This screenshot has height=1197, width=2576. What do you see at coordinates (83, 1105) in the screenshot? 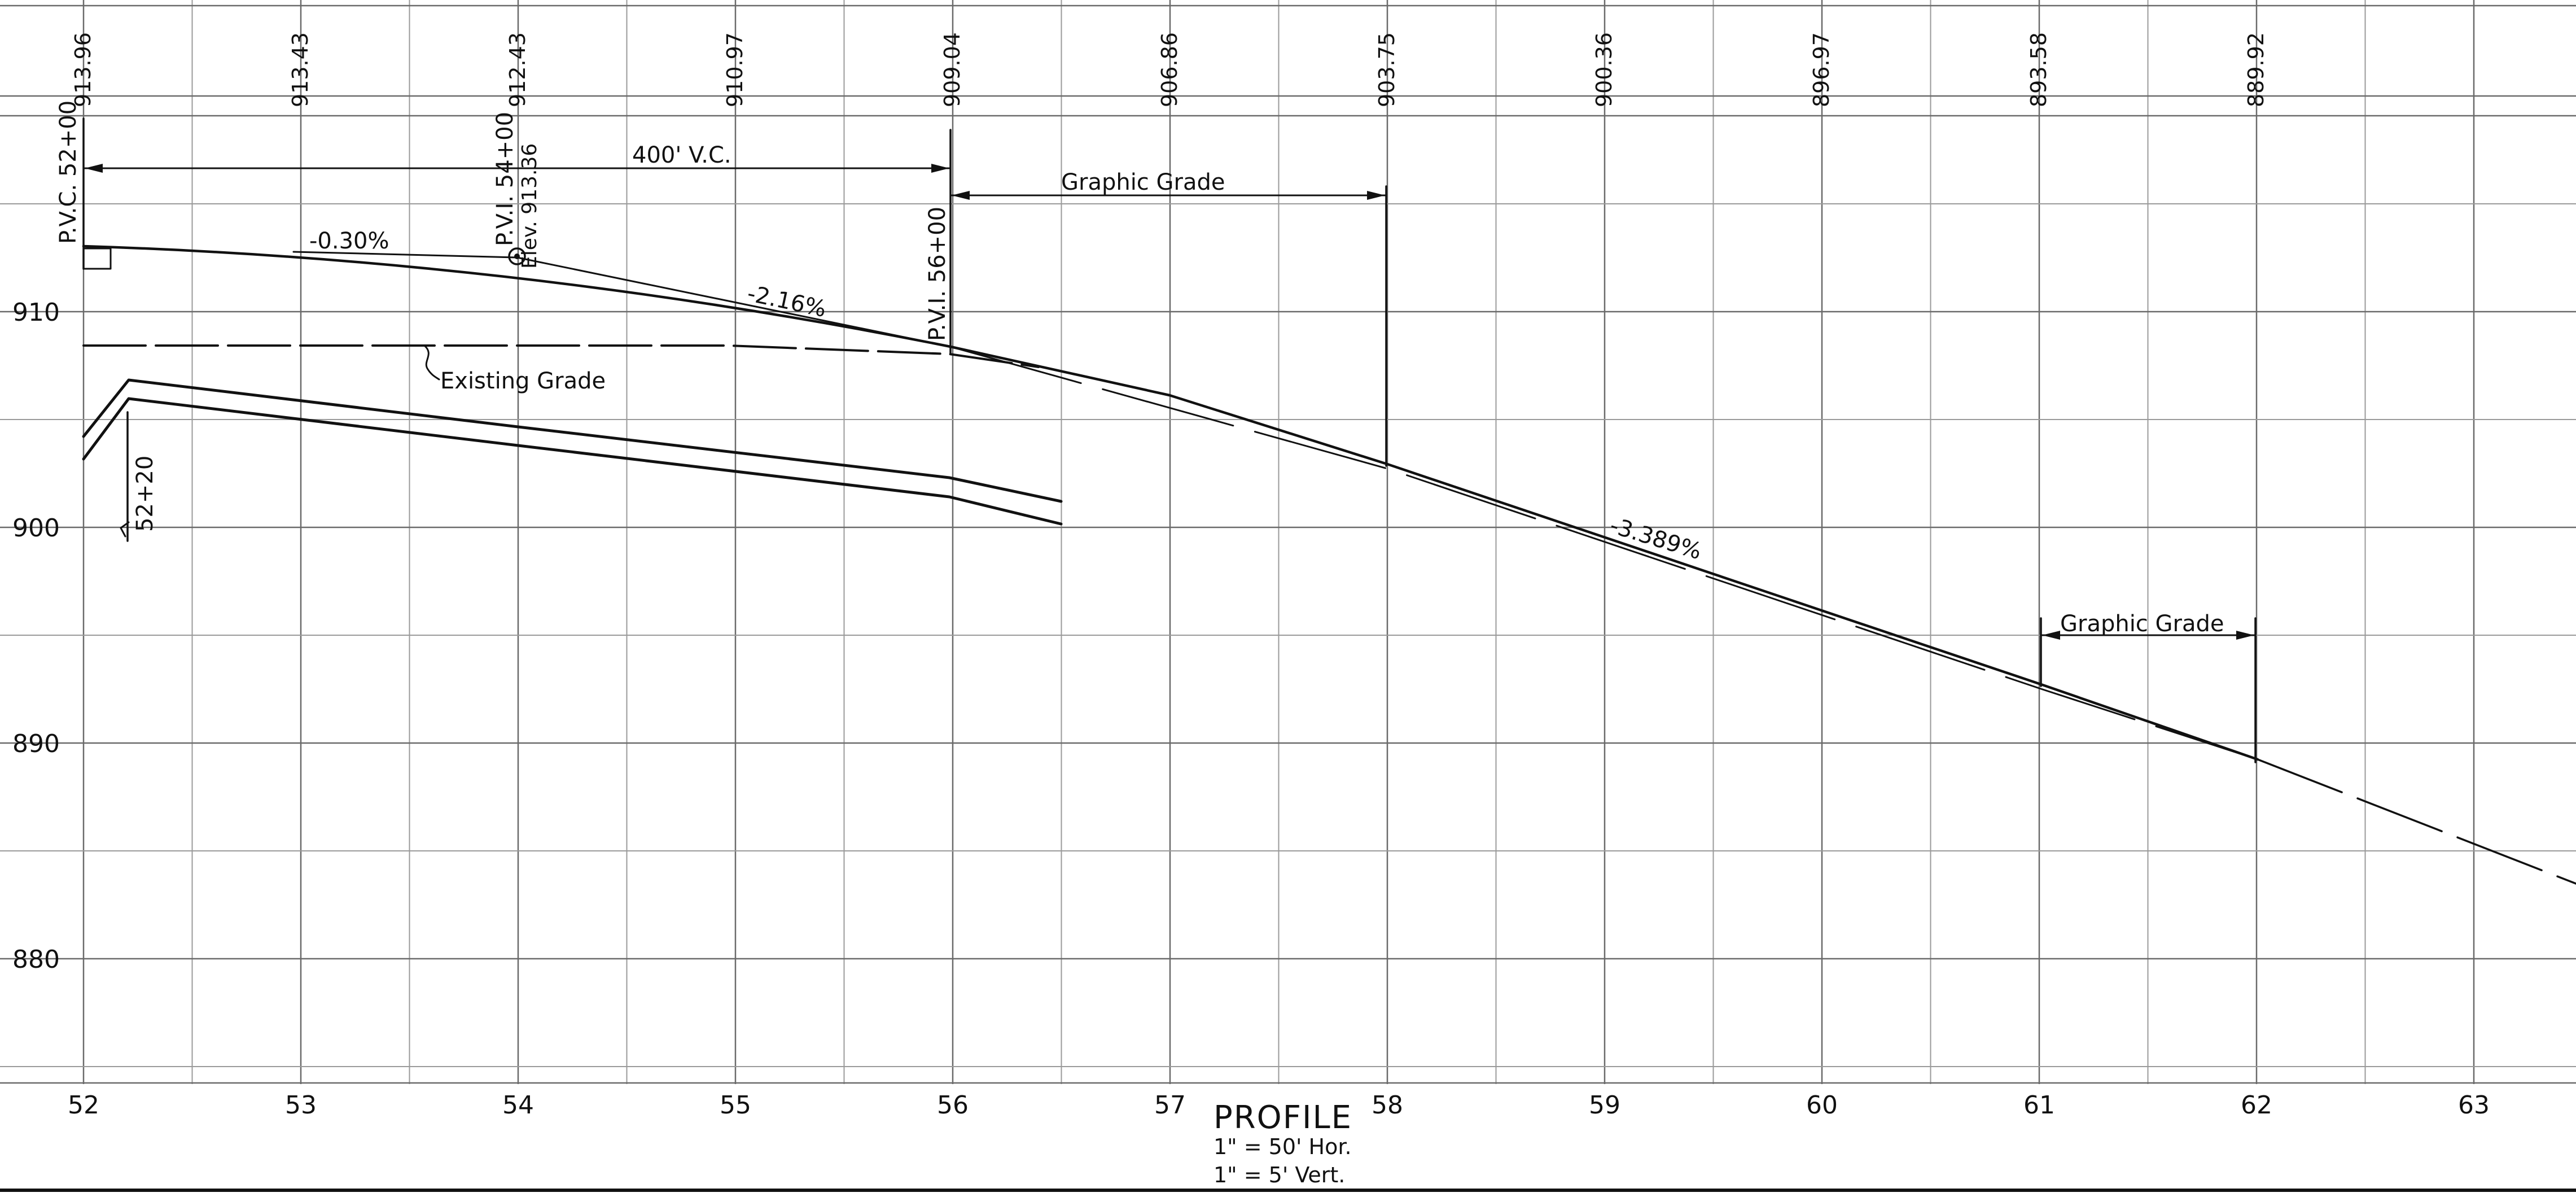
I see `station-label: 52` at bounding box center [83, 1105].